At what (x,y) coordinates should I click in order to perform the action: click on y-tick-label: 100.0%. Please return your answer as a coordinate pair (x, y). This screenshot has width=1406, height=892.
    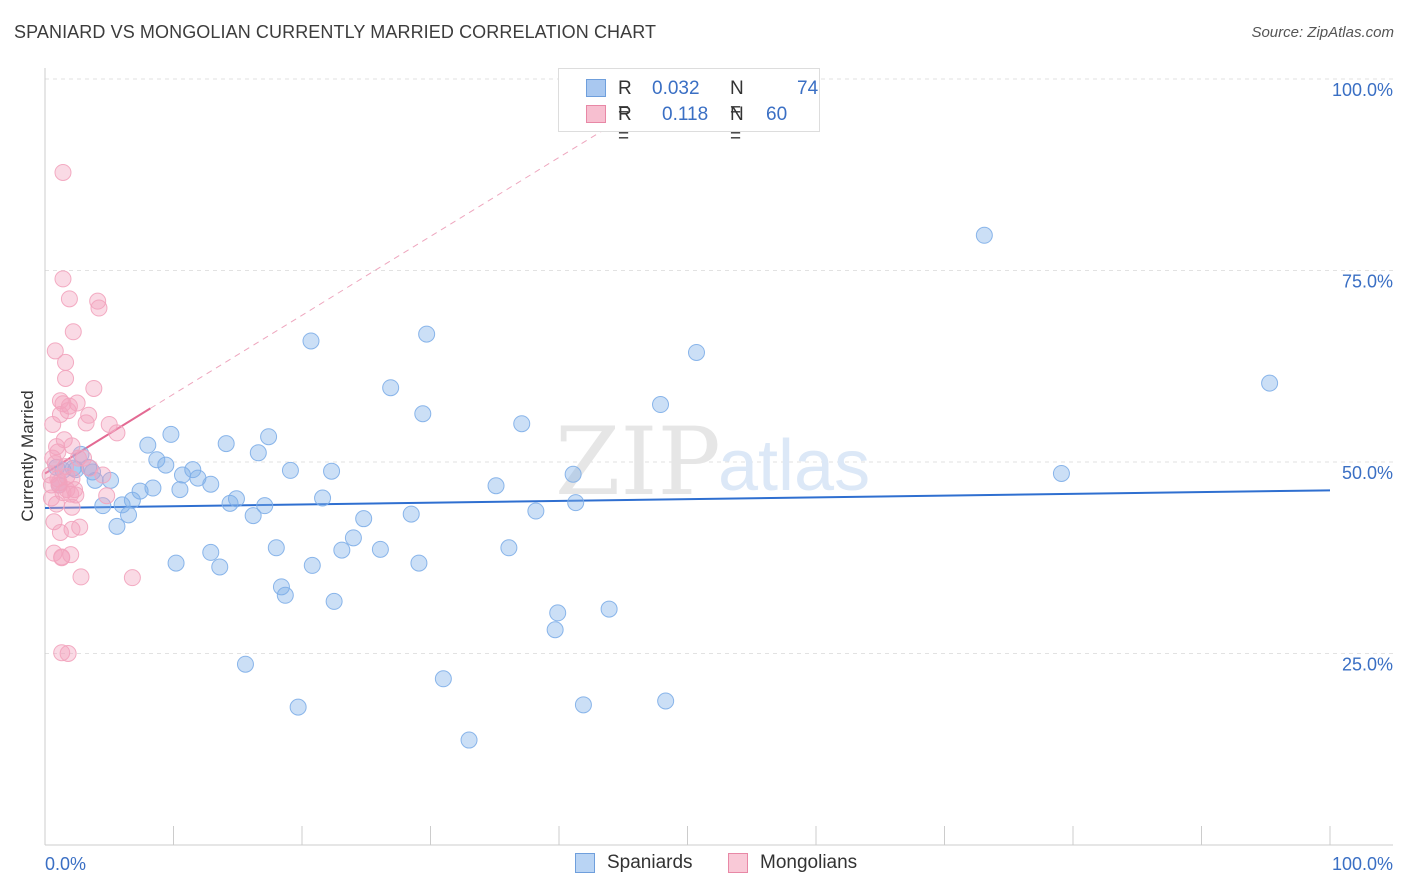
    Looking at the image, I should click on (1362, 90).